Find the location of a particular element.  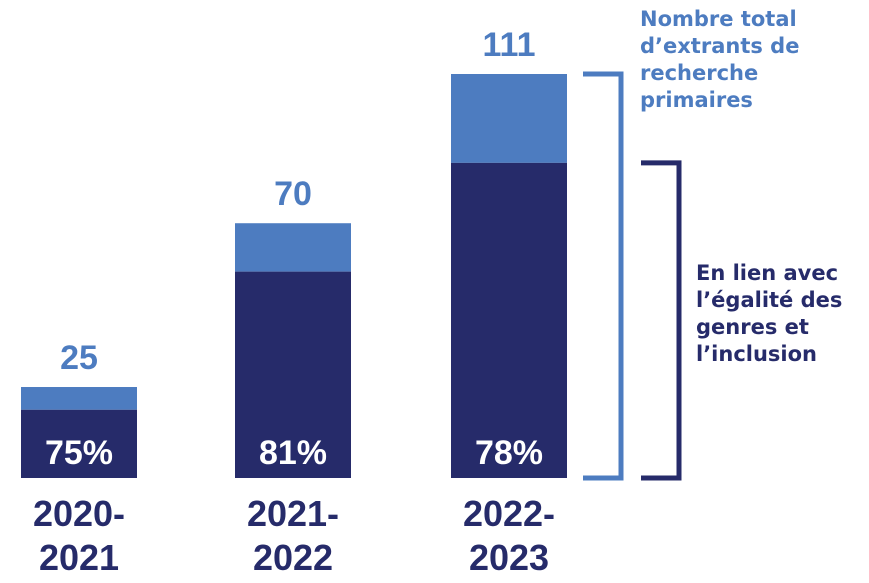

bar-percent-label: 78% is located at coordinates (509, 453).